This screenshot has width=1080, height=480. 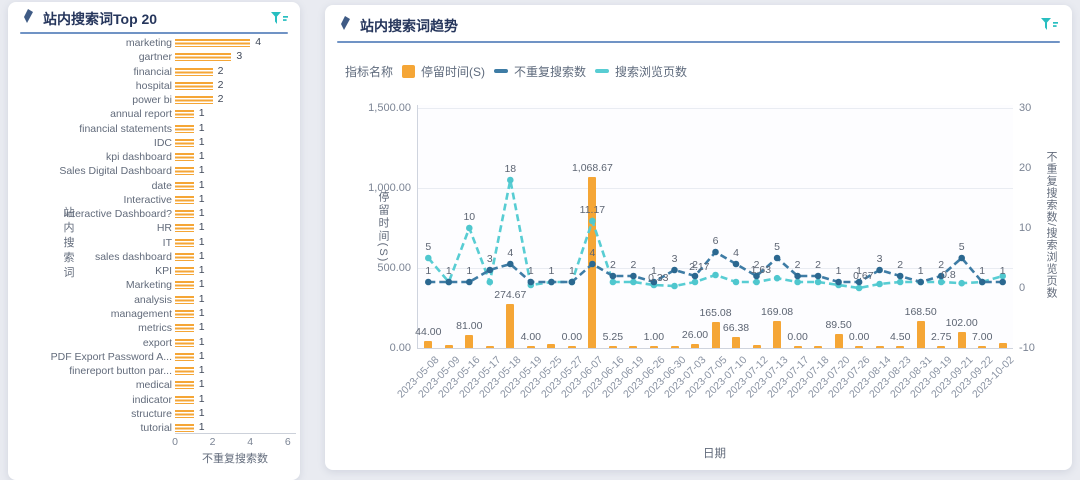 I want to click on legend-item-line1: 不重复搜索数, so click(x=540, y=71).